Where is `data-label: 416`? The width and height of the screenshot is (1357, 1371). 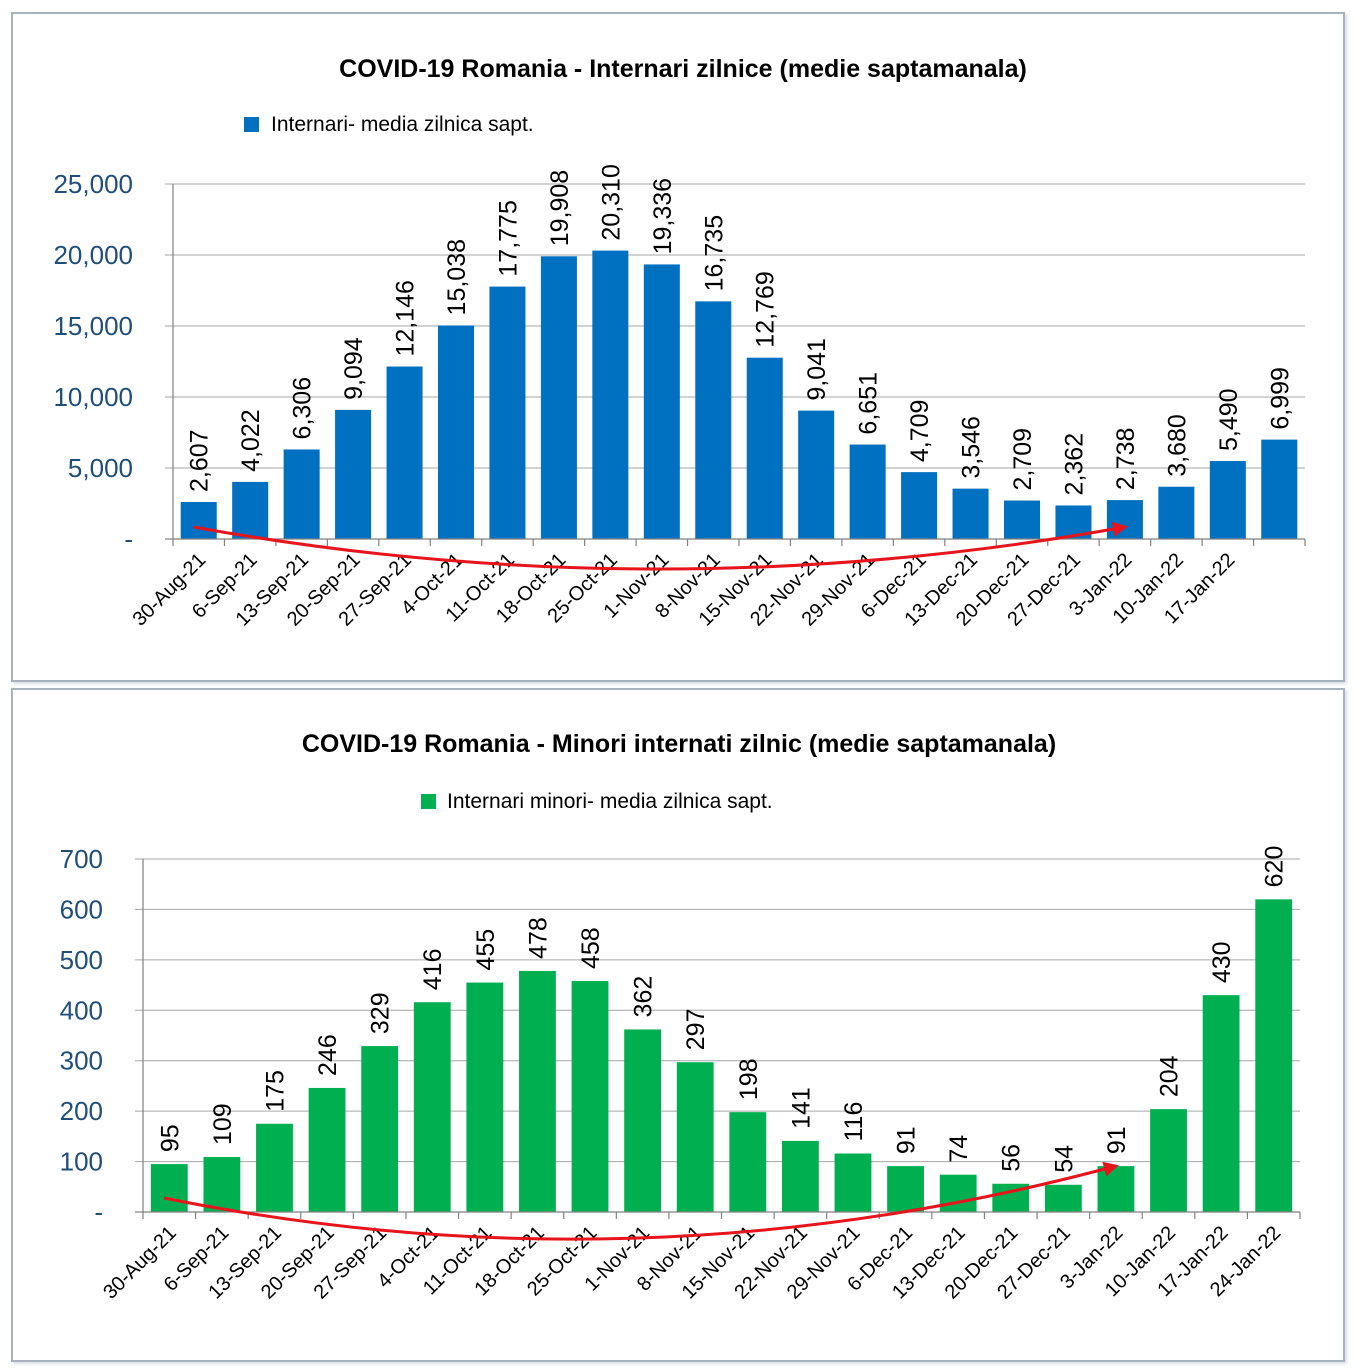 data-label: 416 is located at coordinates (433, 969).